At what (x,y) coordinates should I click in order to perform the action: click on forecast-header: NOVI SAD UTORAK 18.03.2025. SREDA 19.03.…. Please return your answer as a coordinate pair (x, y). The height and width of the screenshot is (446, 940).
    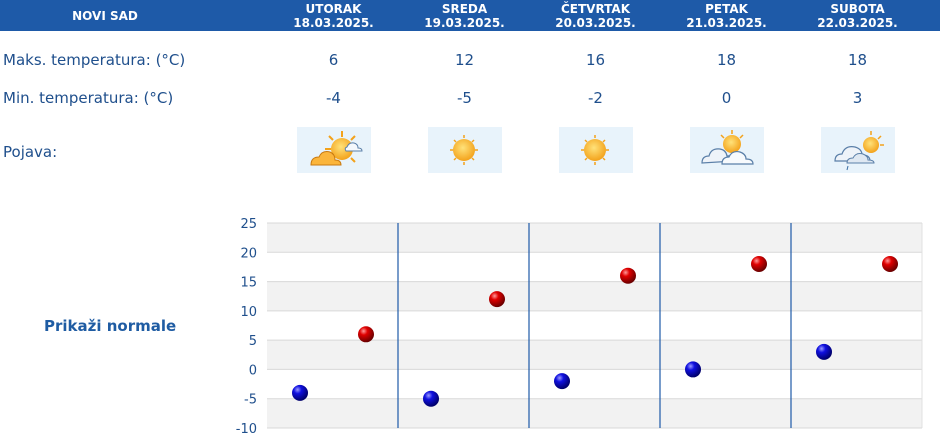
    Looking at the image, I should click on (470, 15).